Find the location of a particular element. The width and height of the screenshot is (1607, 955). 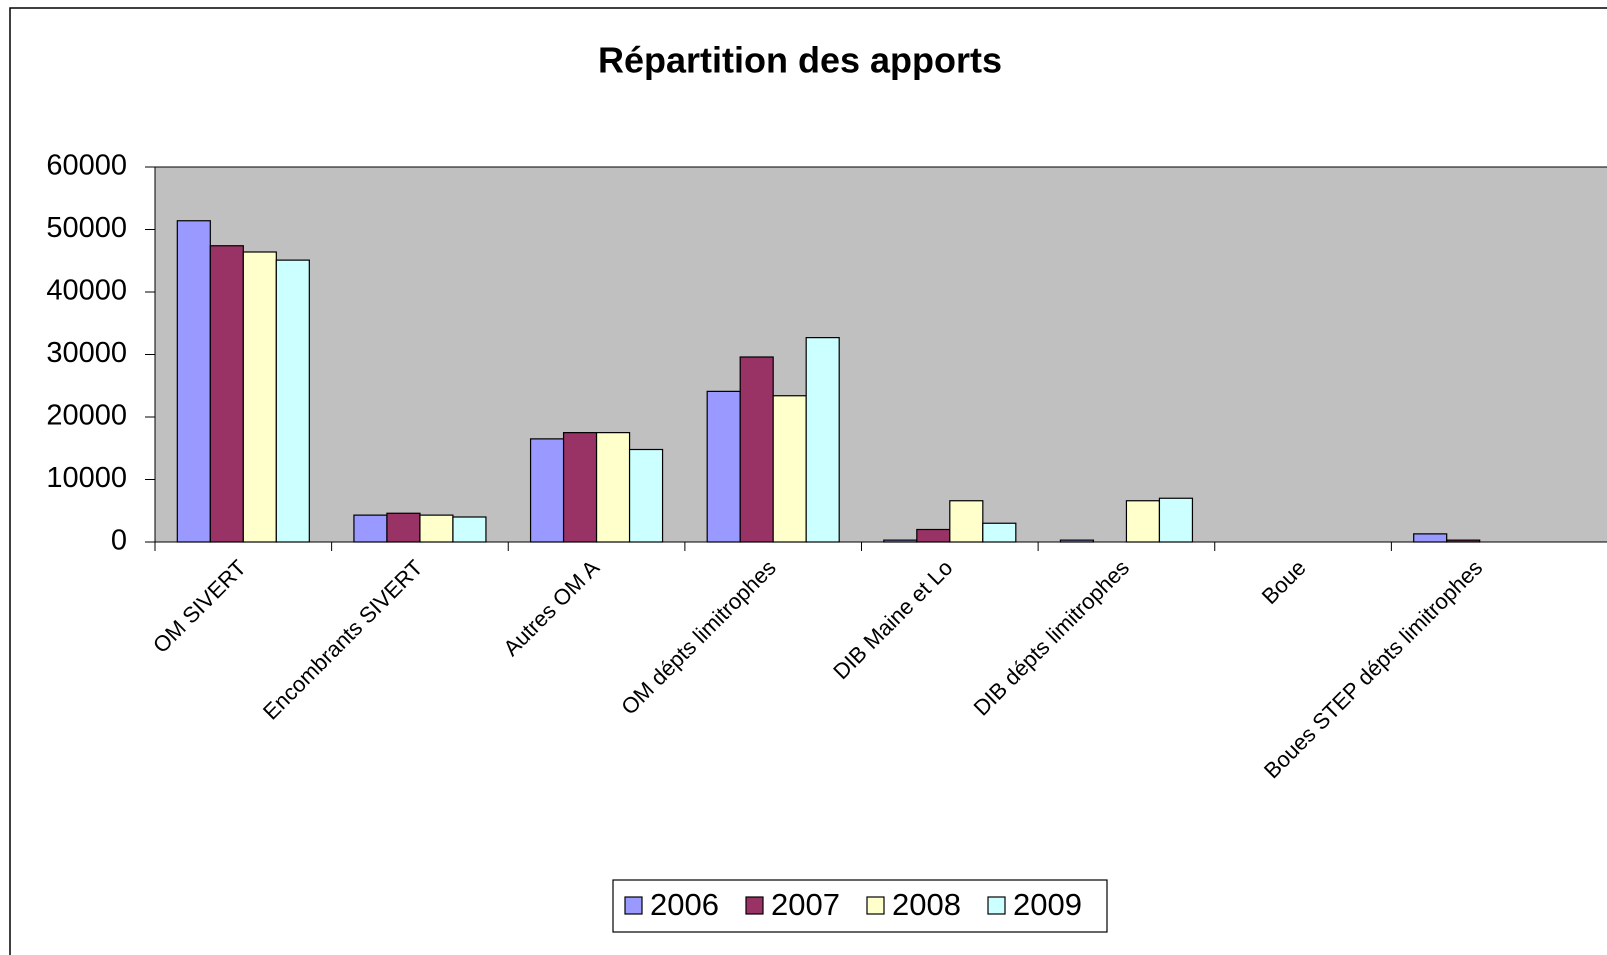

legend-label: 2006 is located at coordinates (684, 904).